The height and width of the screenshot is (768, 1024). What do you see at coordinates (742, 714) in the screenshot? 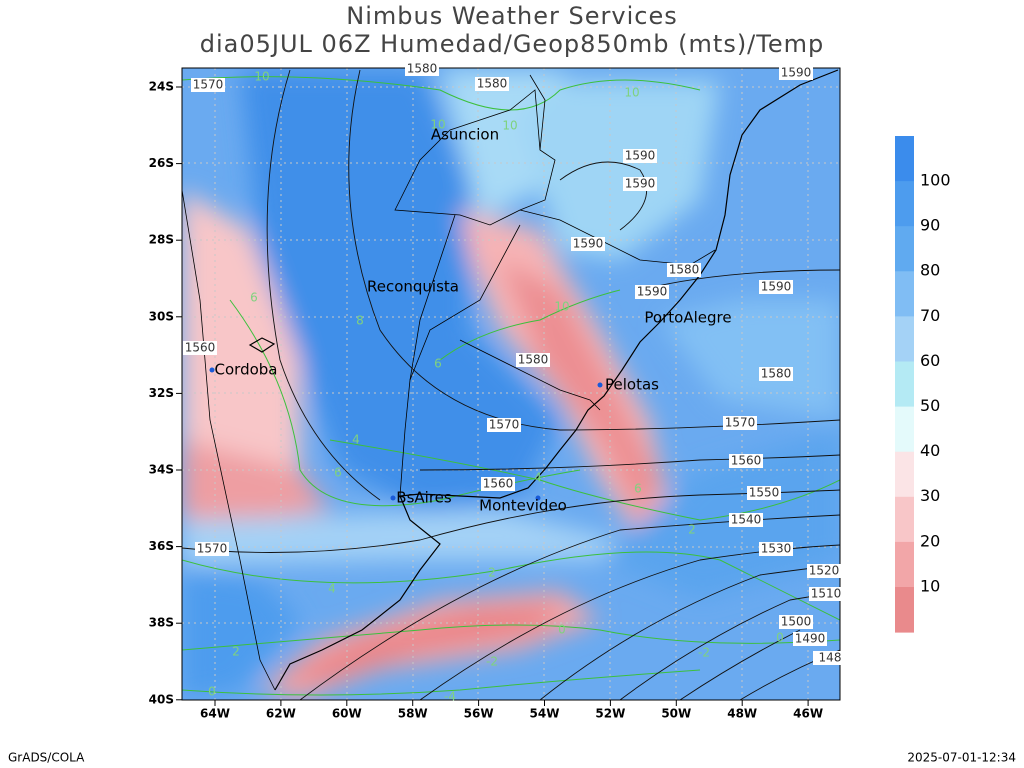
I see `lon-label: 48W` at bounding box center [742, 714].